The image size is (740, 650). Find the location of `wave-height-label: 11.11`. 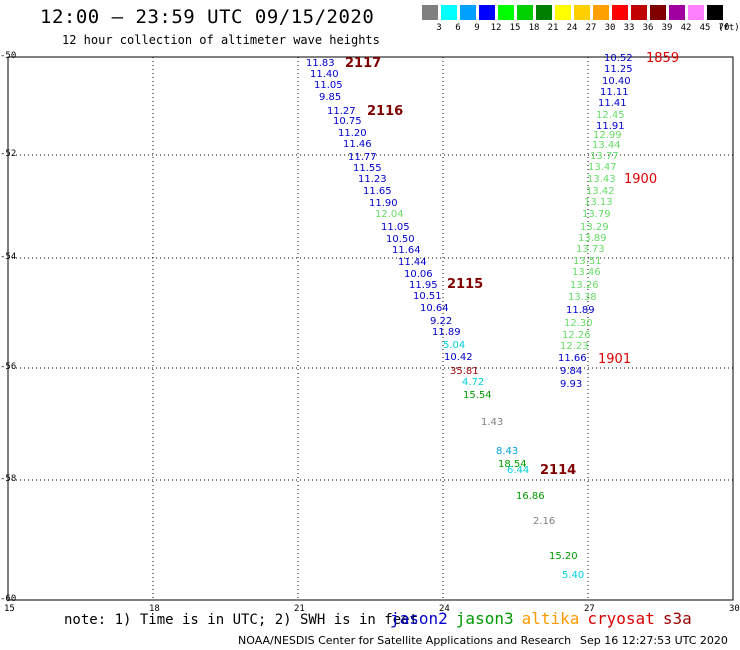

wave-height-label: 11.11 is located at coordinates (614, 92).